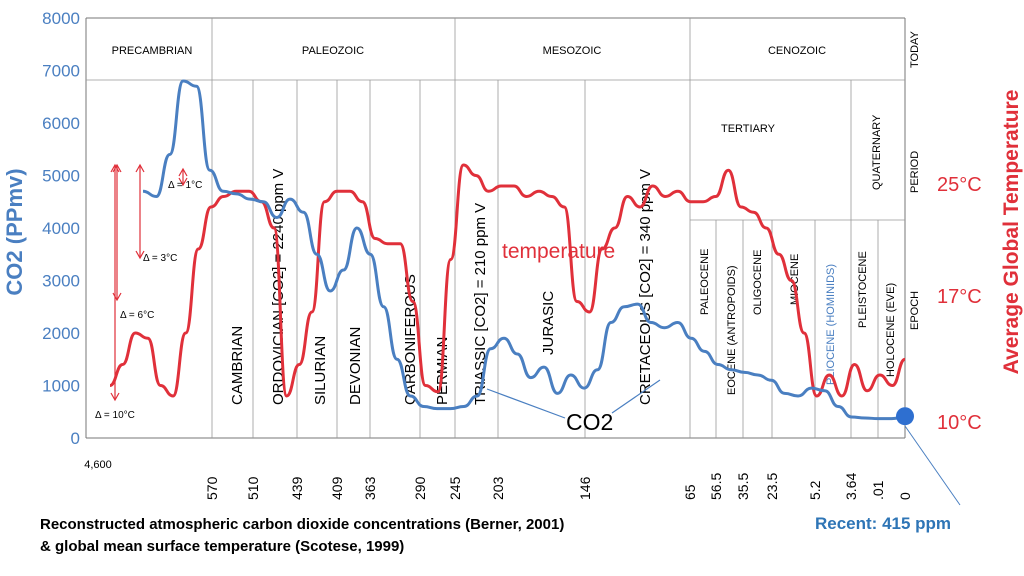 Image resolution: width=1024 pixels, height=576 pixels. What do you see at coordinates (61, 71) in the screenshot?
I see `left-tick-label: 7000` at bounding box center [61, 71].